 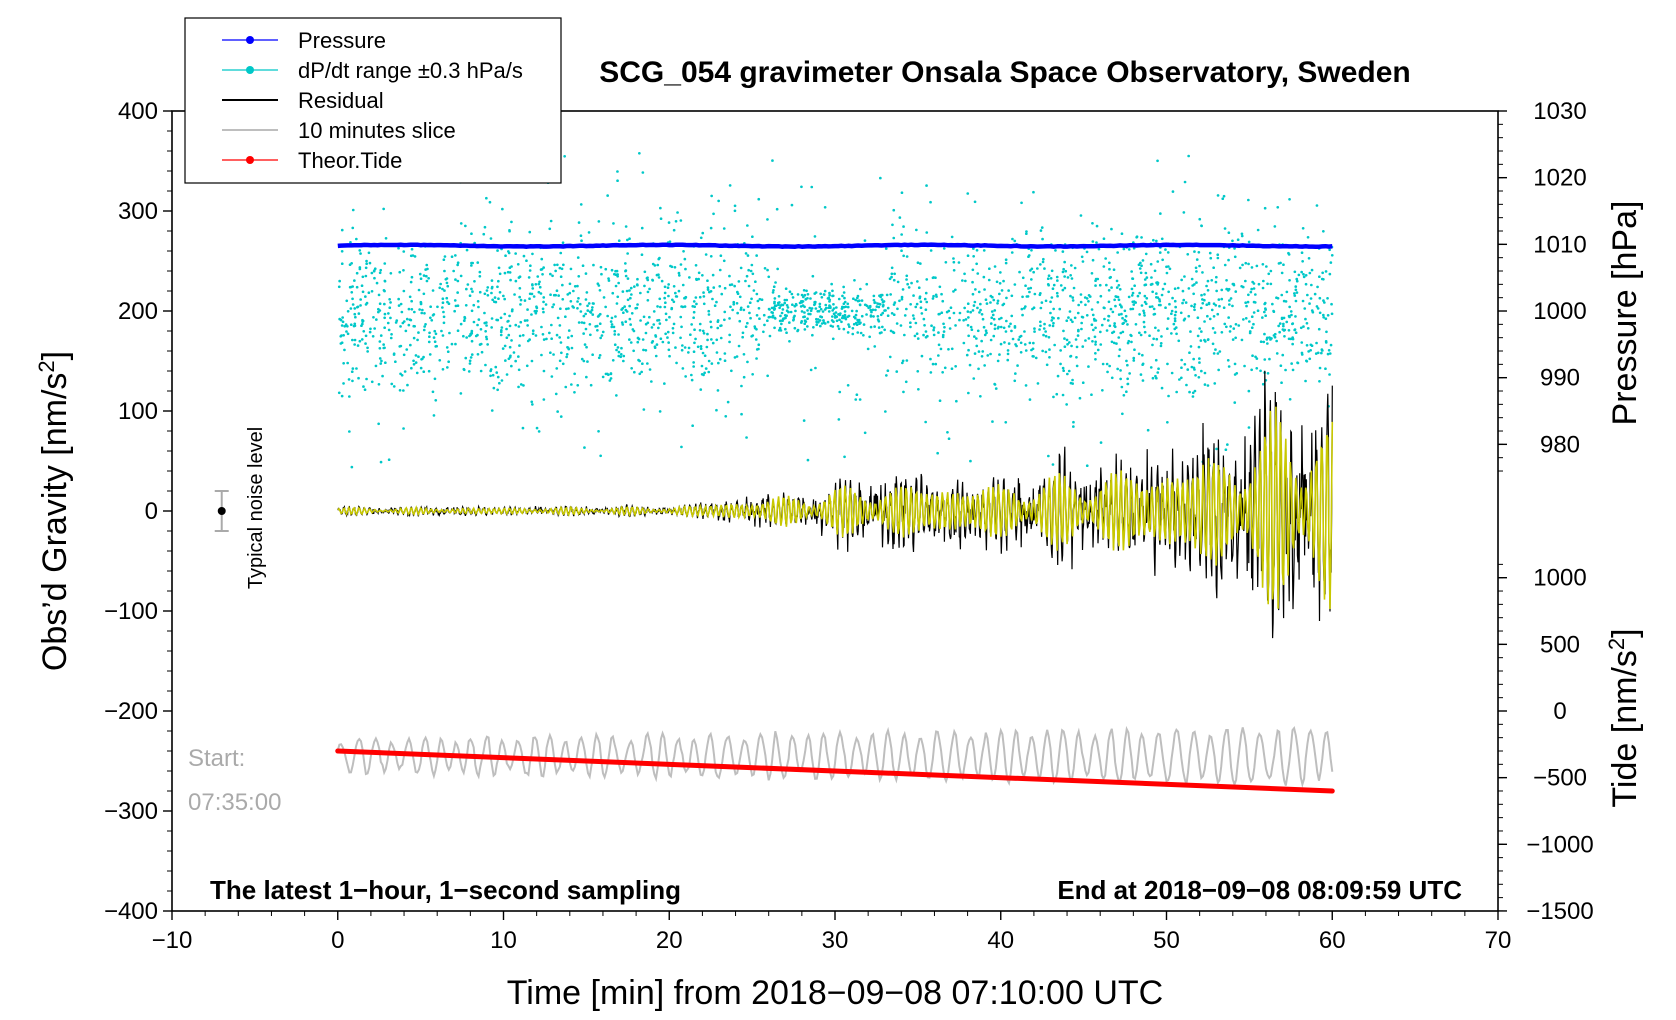 What do you see at coordinates (250, 40) in the screenshot?
I see `legend-dot-pressure` at bounding box center [250, 40].